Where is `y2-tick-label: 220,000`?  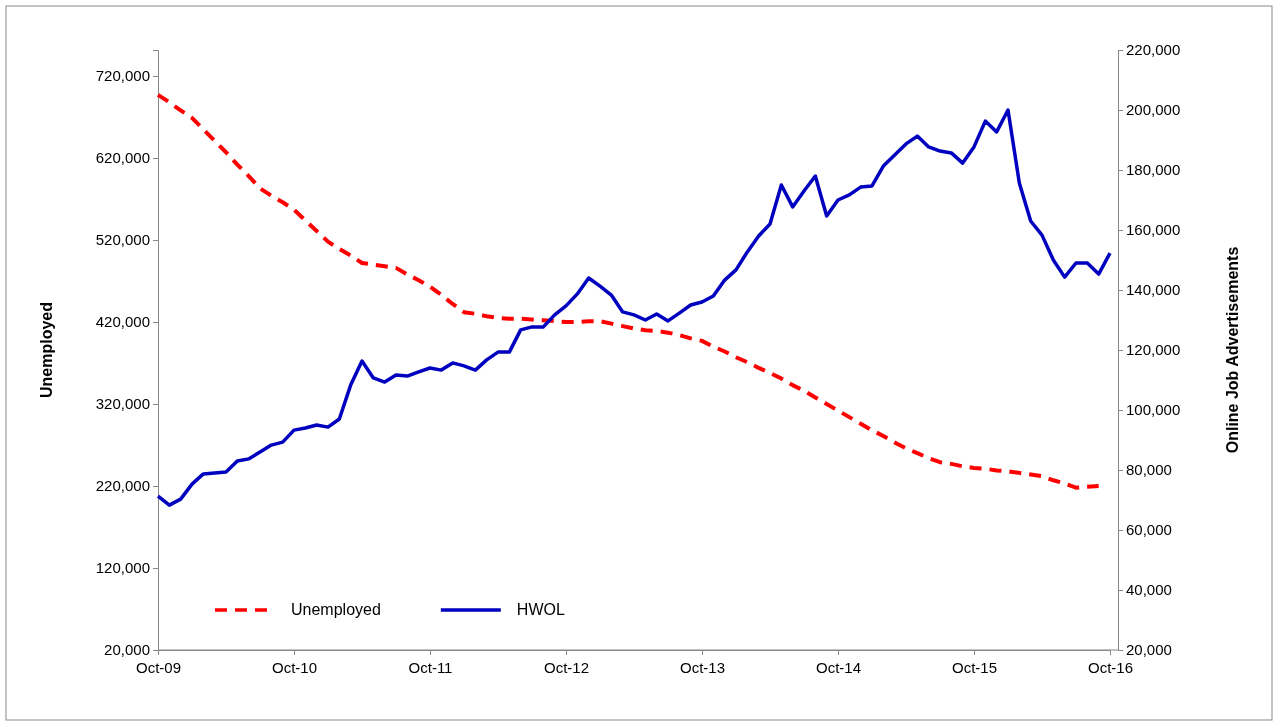 y2-tick-label: 220,000 is located at coordinates (1153, 50).